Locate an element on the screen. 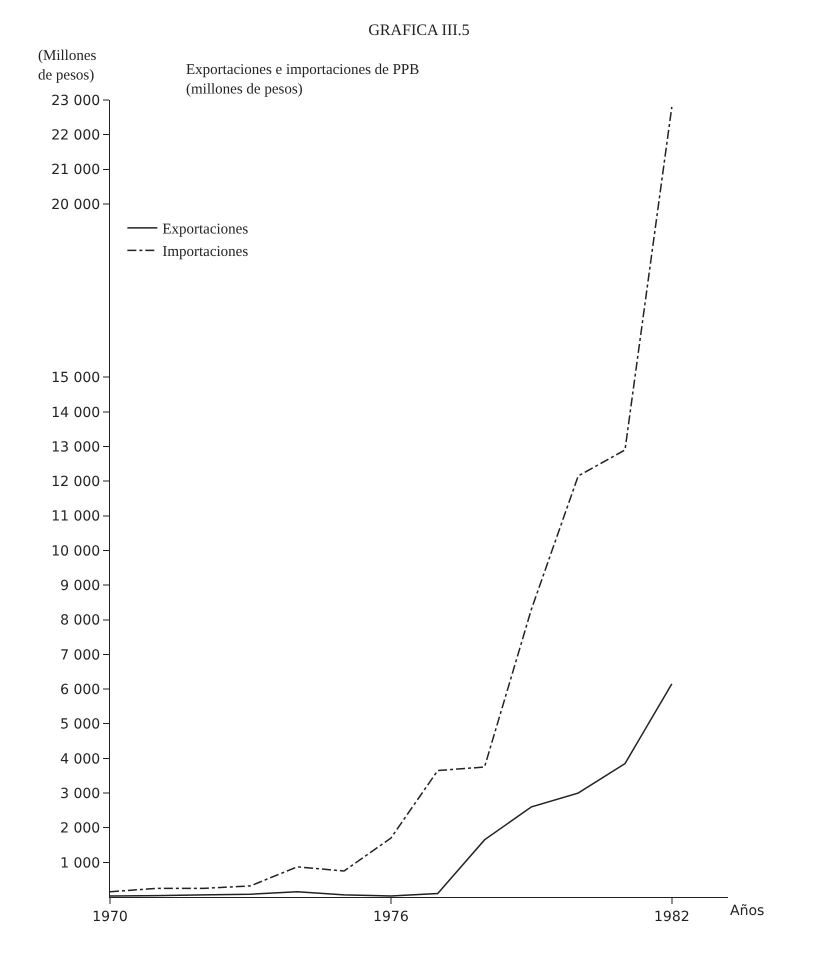 This screenshot has width=838, height=957. y-tick-label: 4 000 is located at coordinates (80, 759).